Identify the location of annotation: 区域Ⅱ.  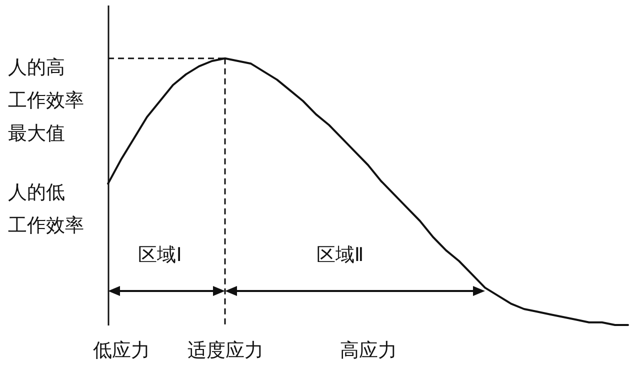
(340, 255).